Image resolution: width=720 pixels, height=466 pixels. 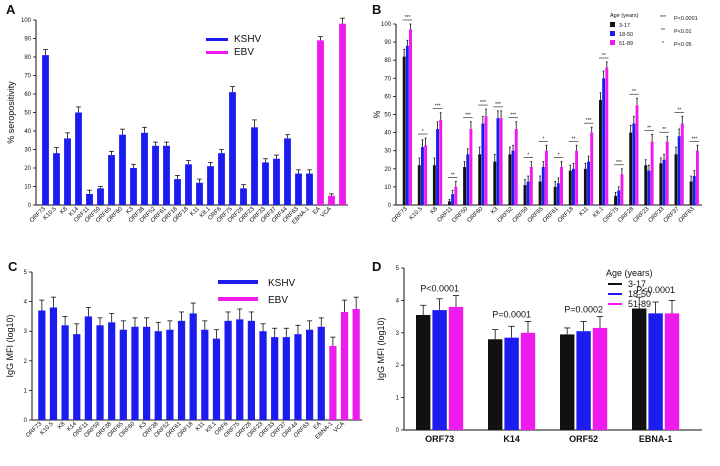 I want to click on panel-a-y-tick-label: 50, so click(x=27, y=114).